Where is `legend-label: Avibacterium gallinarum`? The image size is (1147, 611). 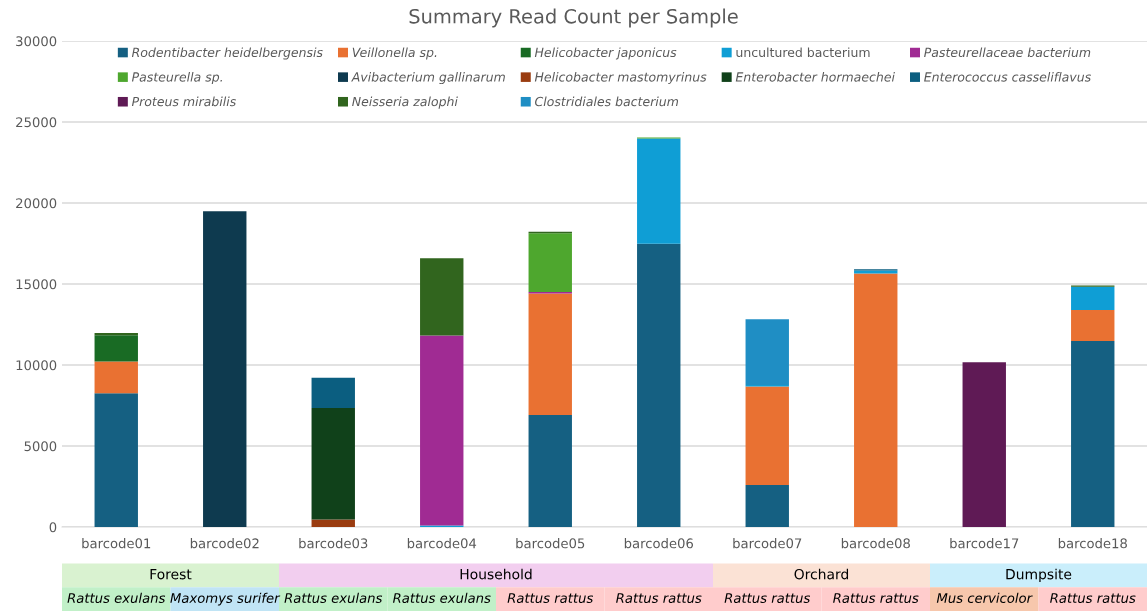 legend-label: Avibacterium gallinarum is located at coordinates (428, 78).